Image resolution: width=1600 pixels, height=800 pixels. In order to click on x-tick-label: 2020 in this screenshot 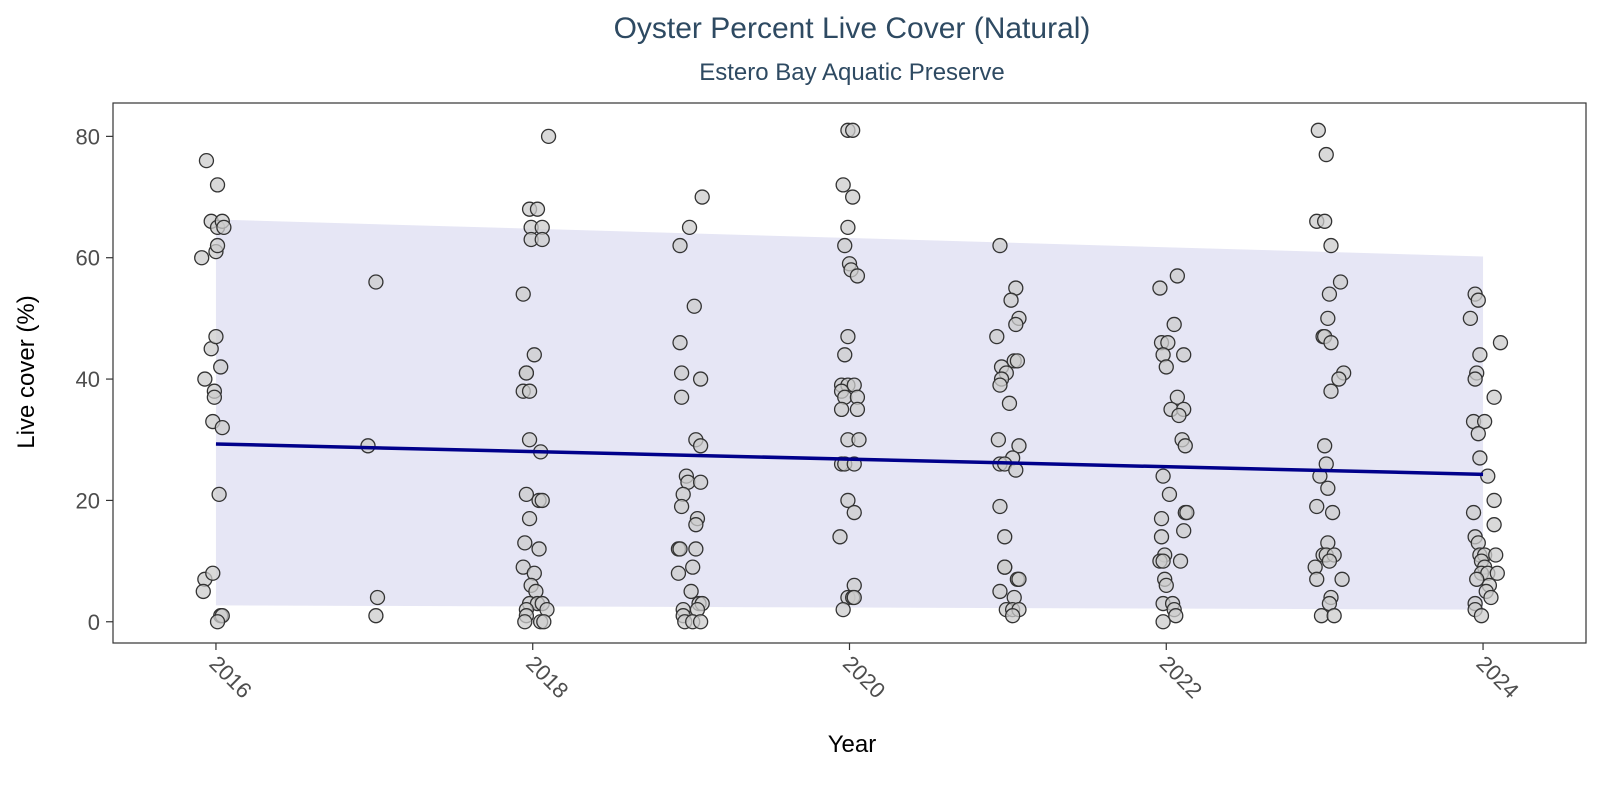, I will do `click(864, 677)`.